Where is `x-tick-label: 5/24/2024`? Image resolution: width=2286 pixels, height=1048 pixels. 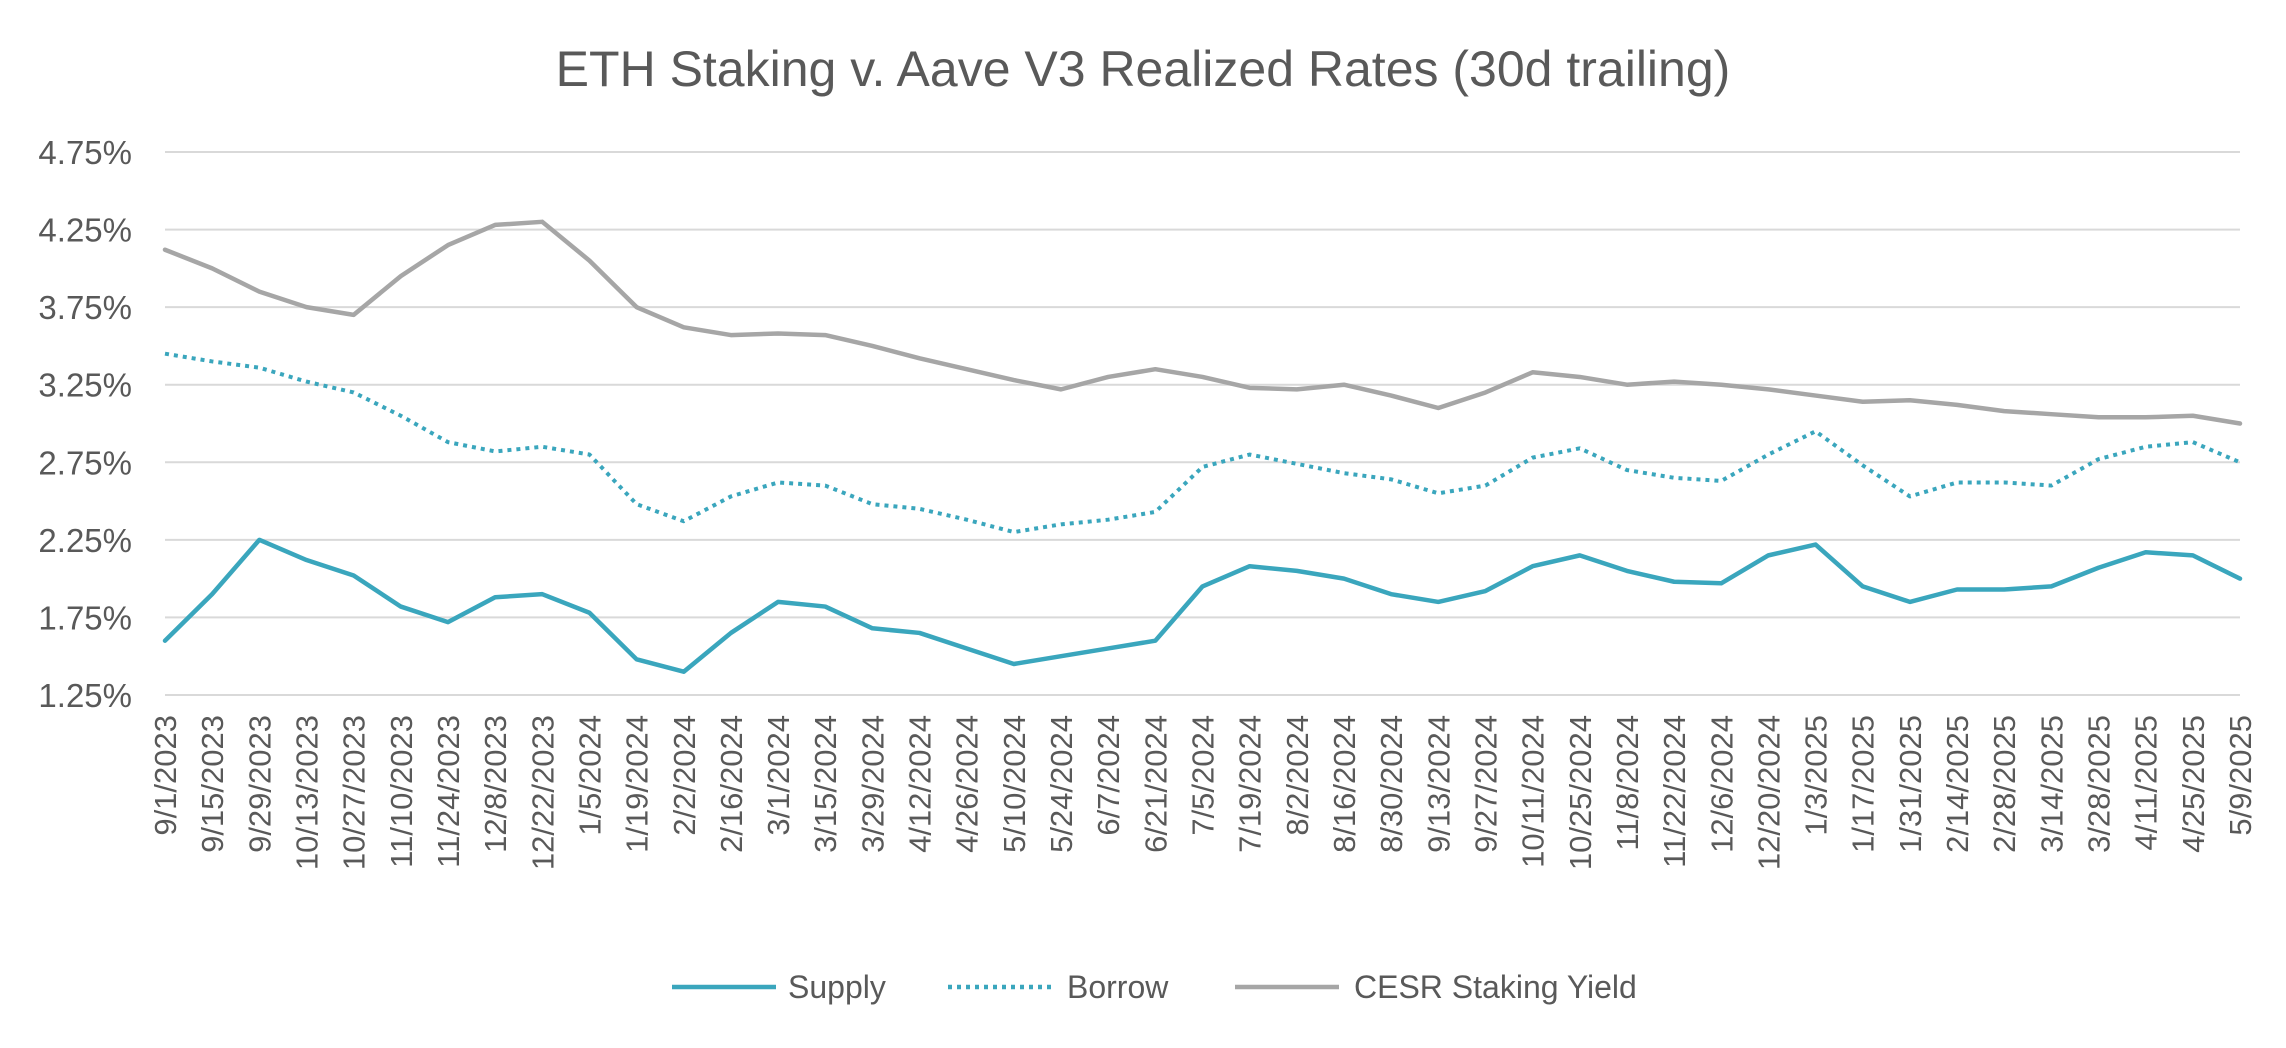 x-tick-label: 5/24/2024 is located at coordinates (1061, 784).